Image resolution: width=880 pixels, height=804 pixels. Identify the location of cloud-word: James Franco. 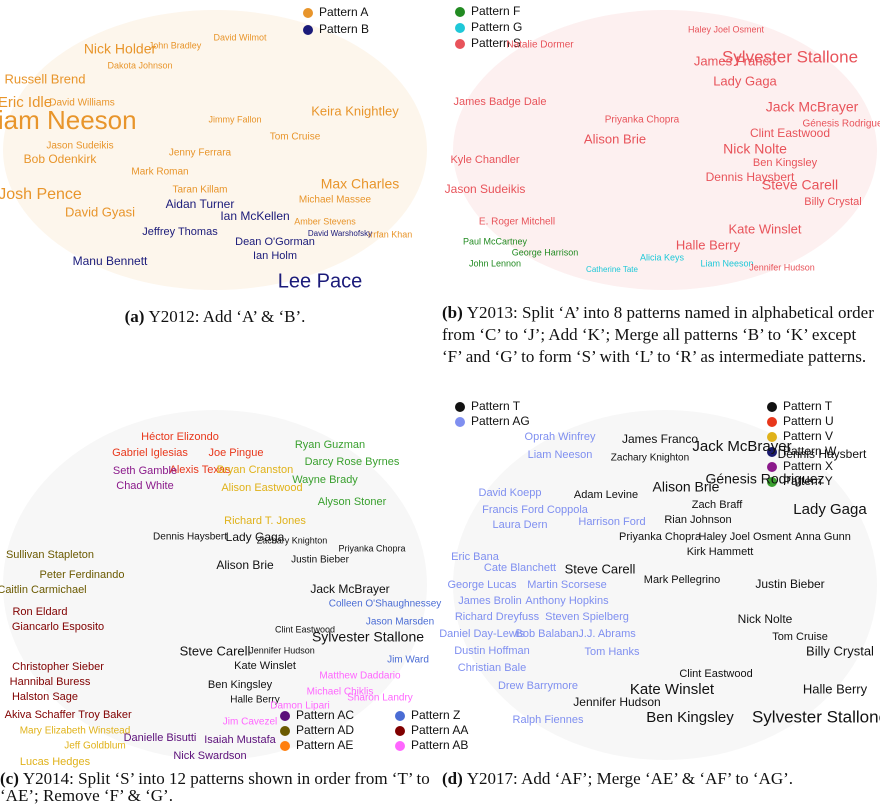
(660, 439).